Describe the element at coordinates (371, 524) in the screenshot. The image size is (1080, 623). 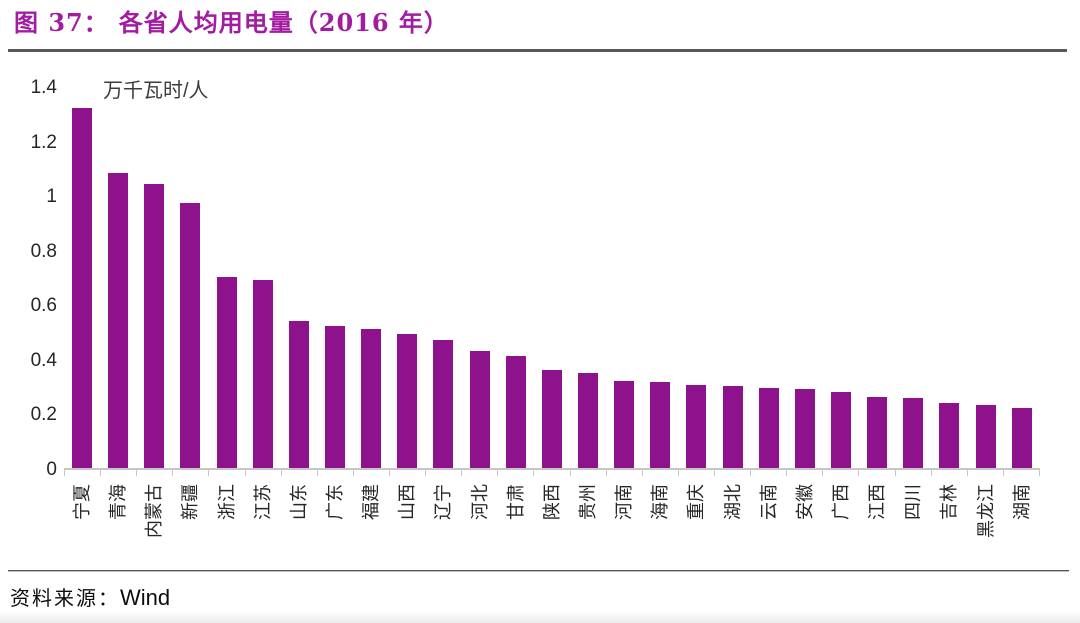
I see `x-axis-label-cell: 福建` at that location.